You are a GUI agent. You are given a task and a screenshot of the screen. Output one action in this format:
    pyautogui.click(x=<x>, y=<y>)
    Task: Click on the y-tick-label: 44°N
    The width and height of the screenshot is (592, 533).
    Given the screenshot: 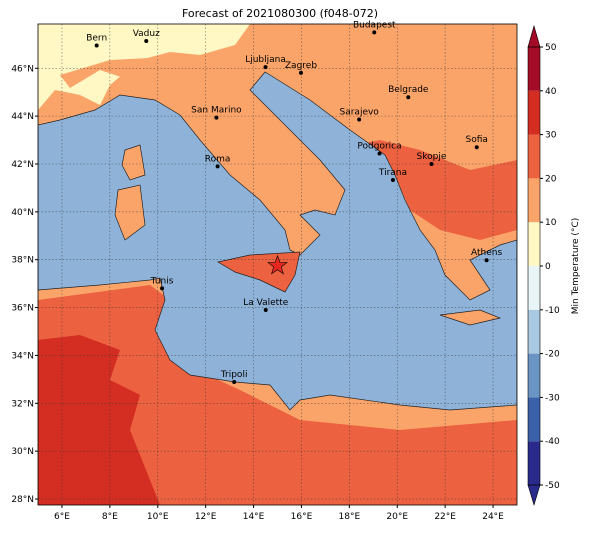 What is the action you would take?
    pyautogui.click(x=22, y=117)
    